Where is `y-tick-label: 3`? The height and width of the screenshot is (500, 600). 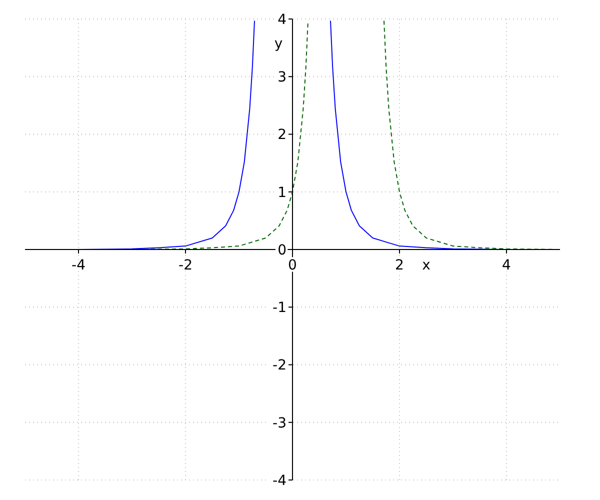
y-tick-label: 3 is located at coordinates (282, 78).